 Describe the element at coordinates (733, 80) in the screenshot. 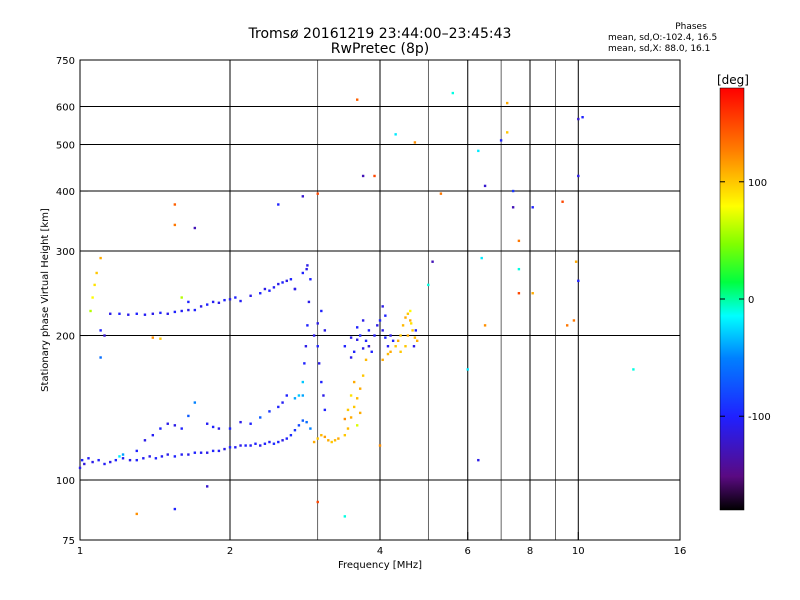

I see `colorbar-unit-label: [deg]` at that location.